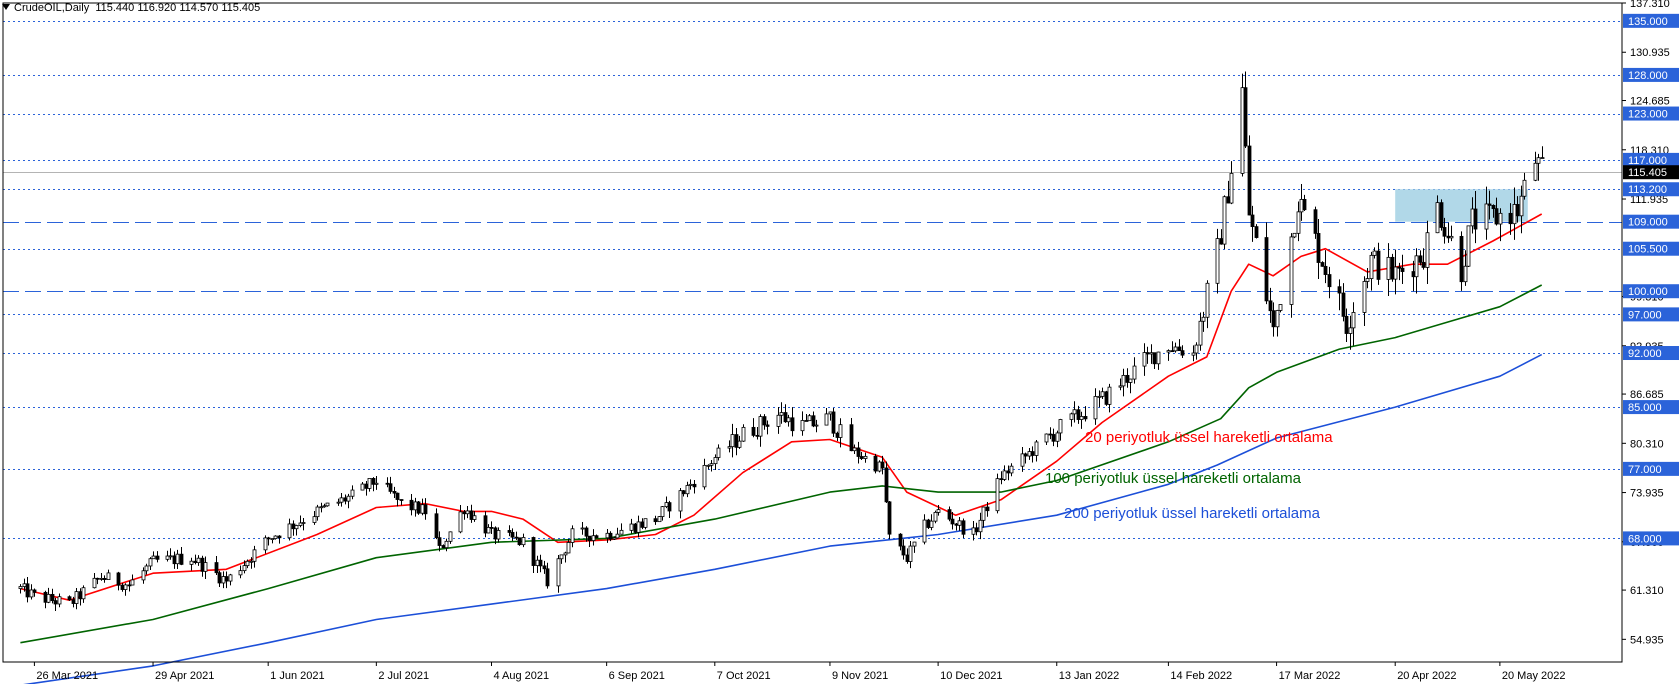 The image size is (1679, 684). What do you see at coordinates (1647, 591) in the screenshot?
I see `price-tick-label: 61.310` at bounding box center [1647, 591].